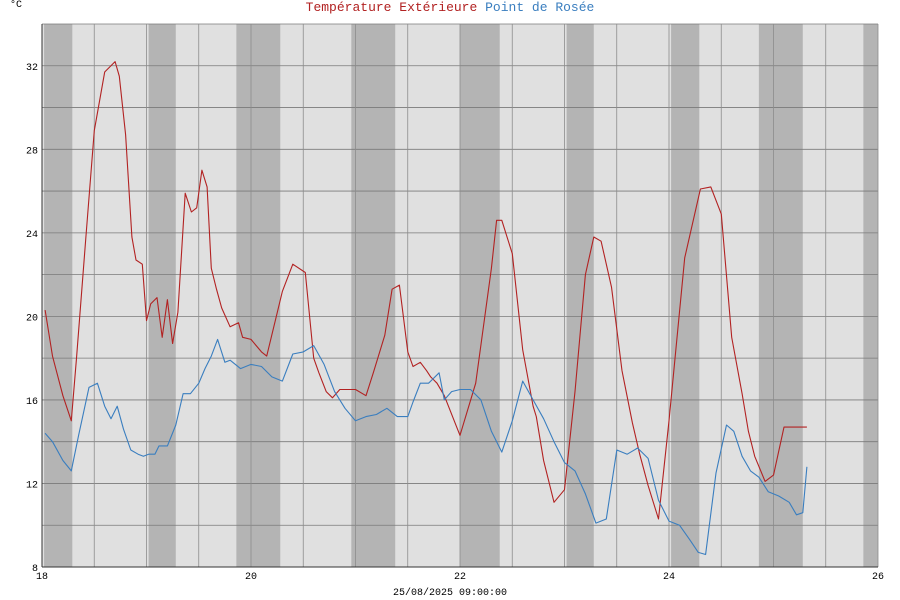  I want to click on x-axis-timestamp-label: 25/08/2025 09:00:00, so click(450, 593).